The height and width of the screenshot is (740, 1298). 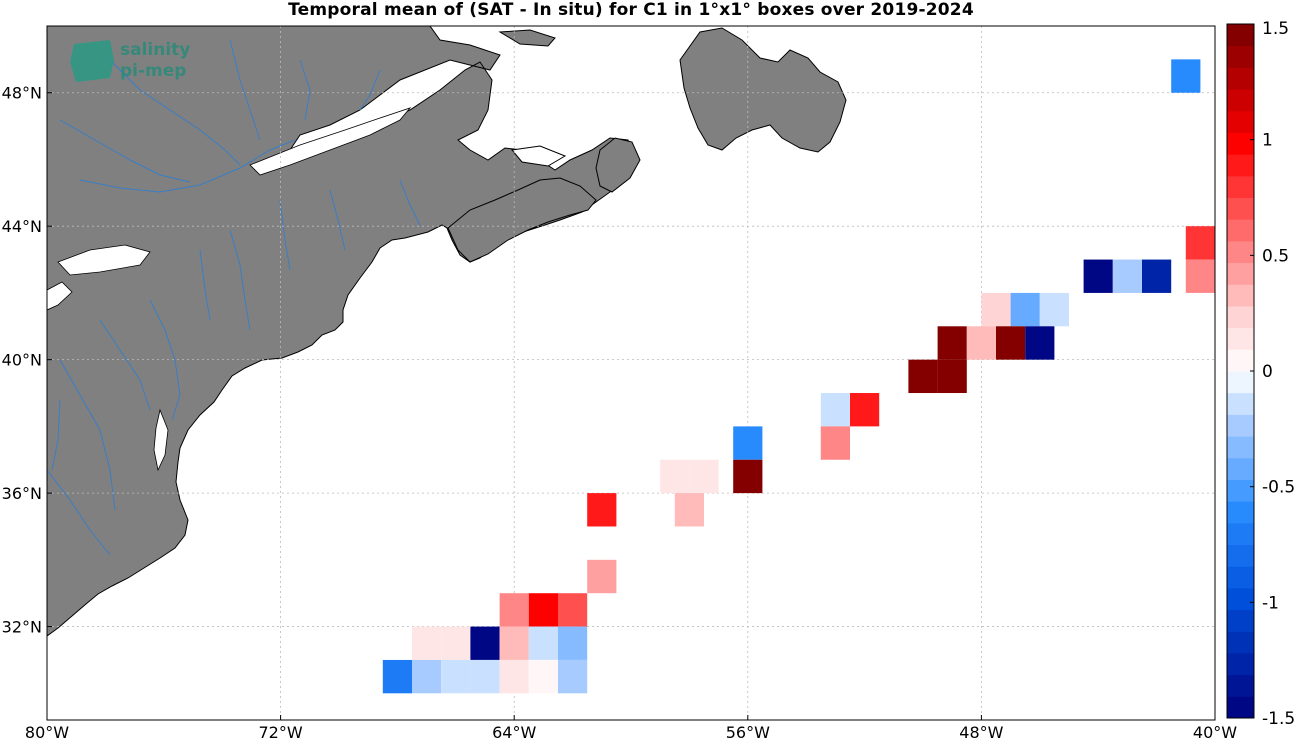 I want to click on x-tick-label: 40°W, so click(x=1215, y=731).